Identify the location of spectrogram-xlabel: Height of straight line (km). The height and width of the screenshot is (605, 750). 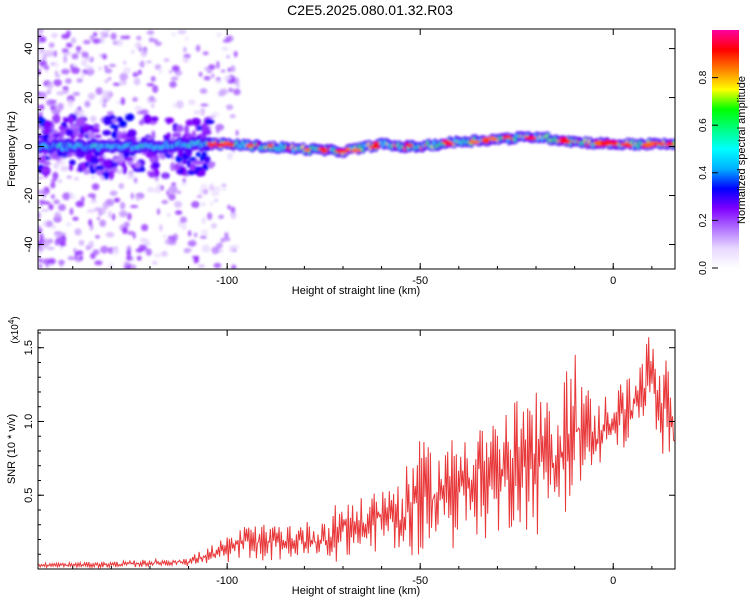
(356, 291).